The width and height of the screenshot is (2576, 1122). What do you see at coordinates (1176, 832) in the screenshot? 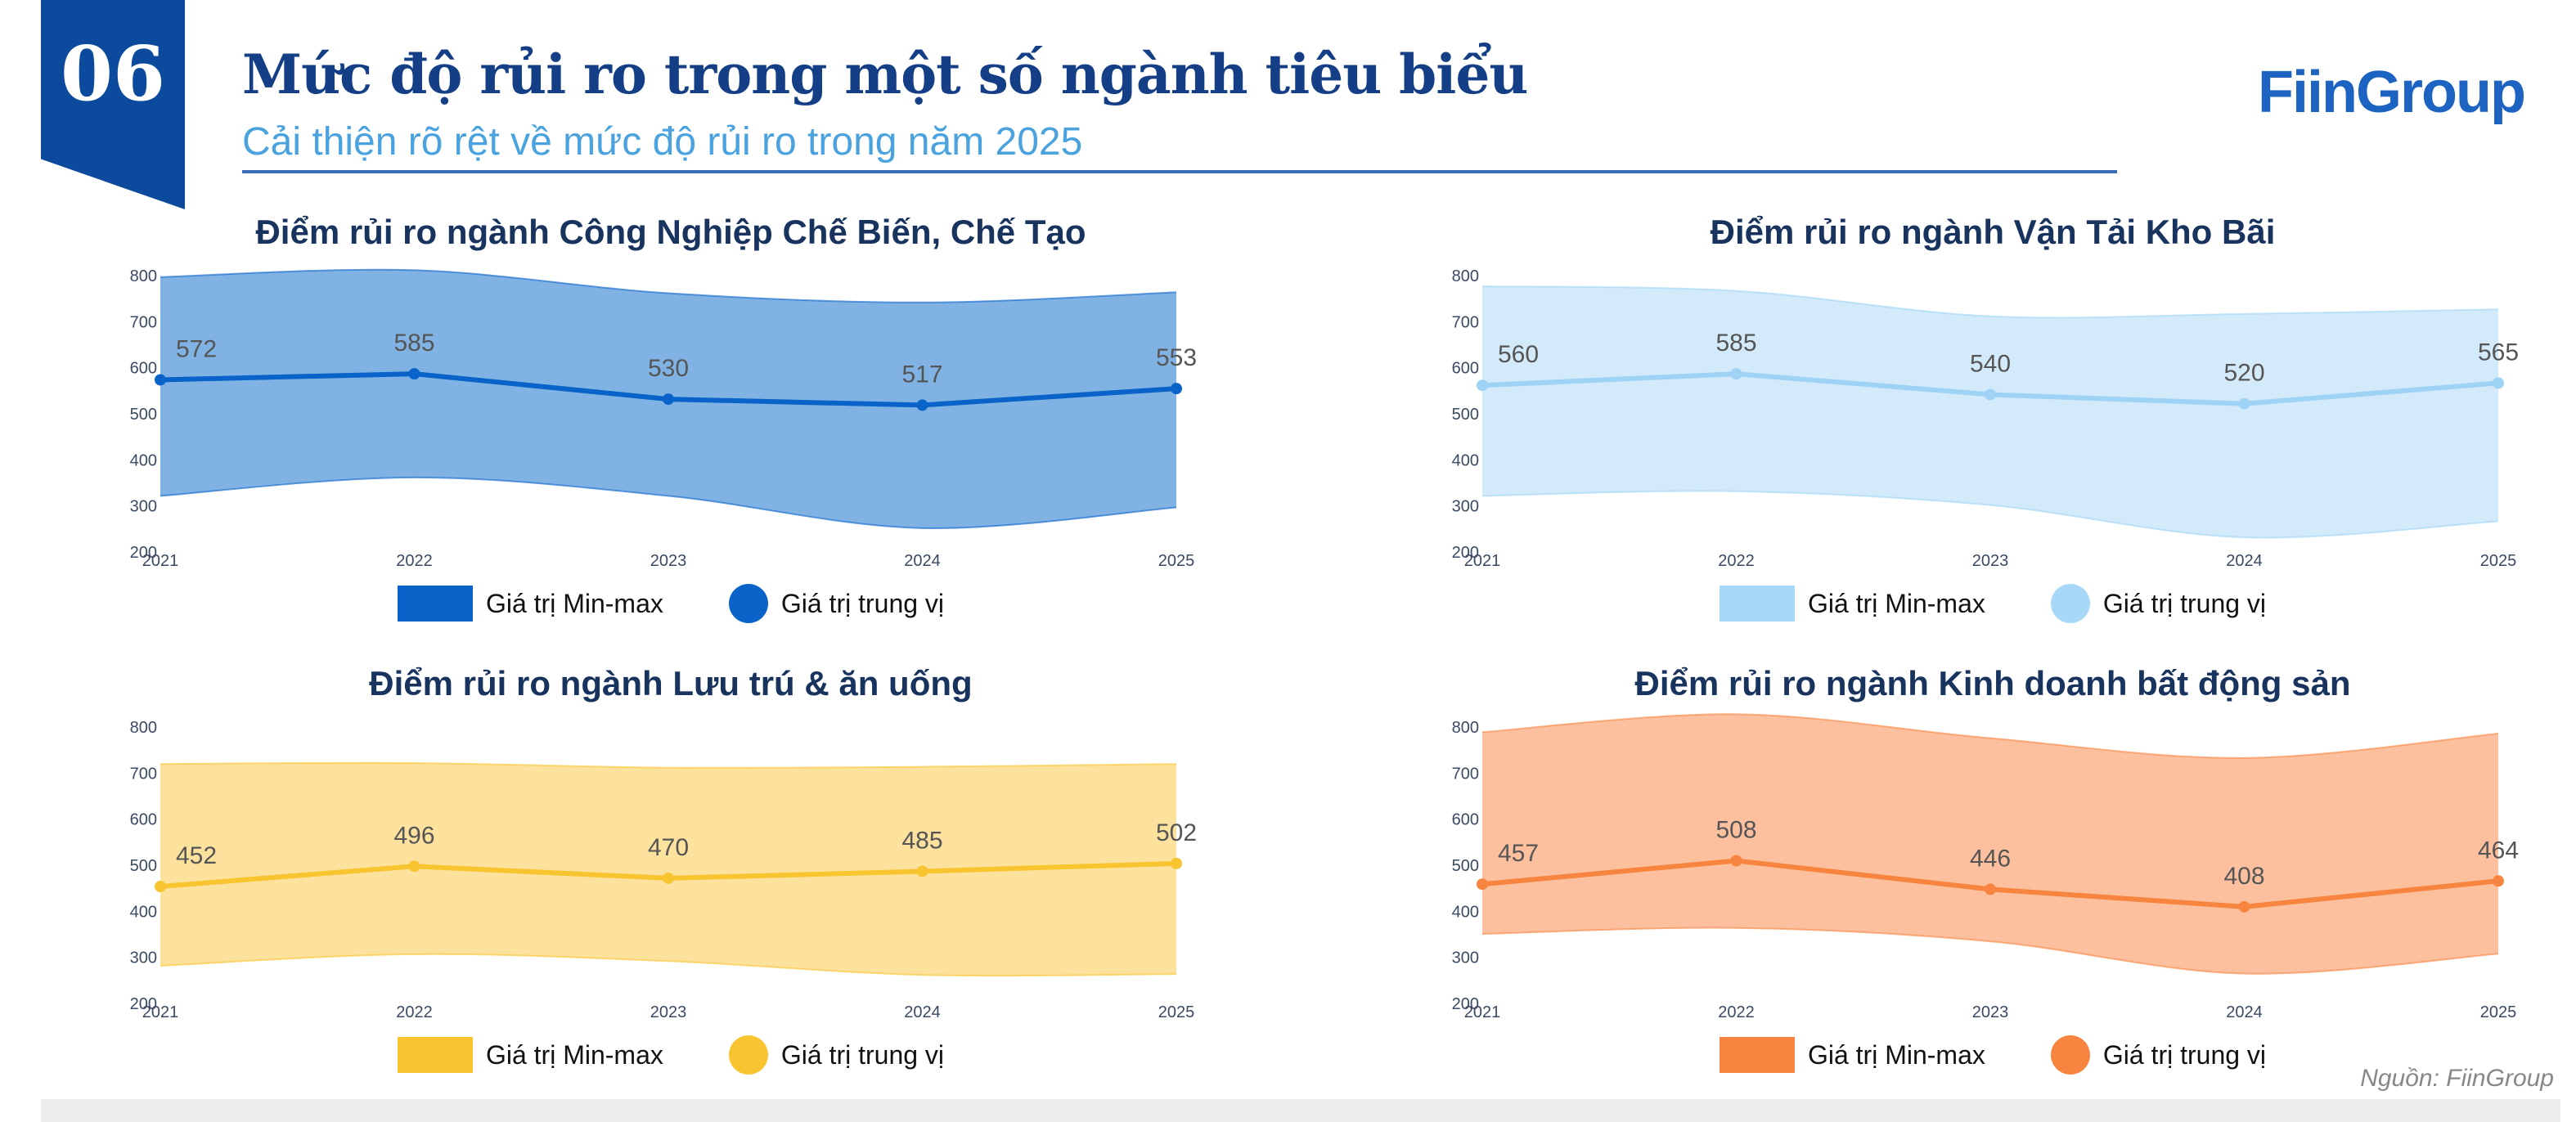
I see `data-label: 502` at bounding box center [1176, 832].